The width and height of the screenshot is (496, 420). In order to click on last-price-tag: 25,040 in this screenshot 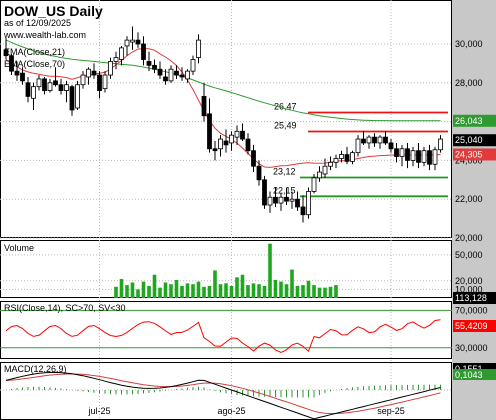, I will do `click(469, 140)`.